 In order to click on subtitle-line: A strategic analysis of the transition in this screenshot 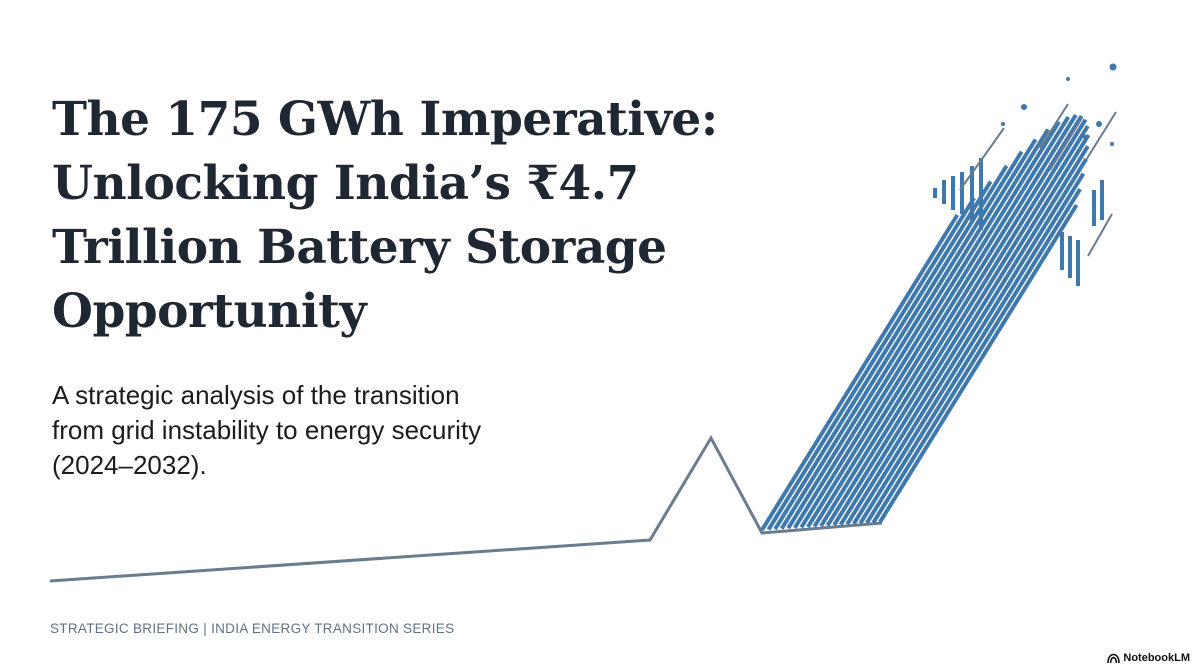, I will do `click(256, 395)`.